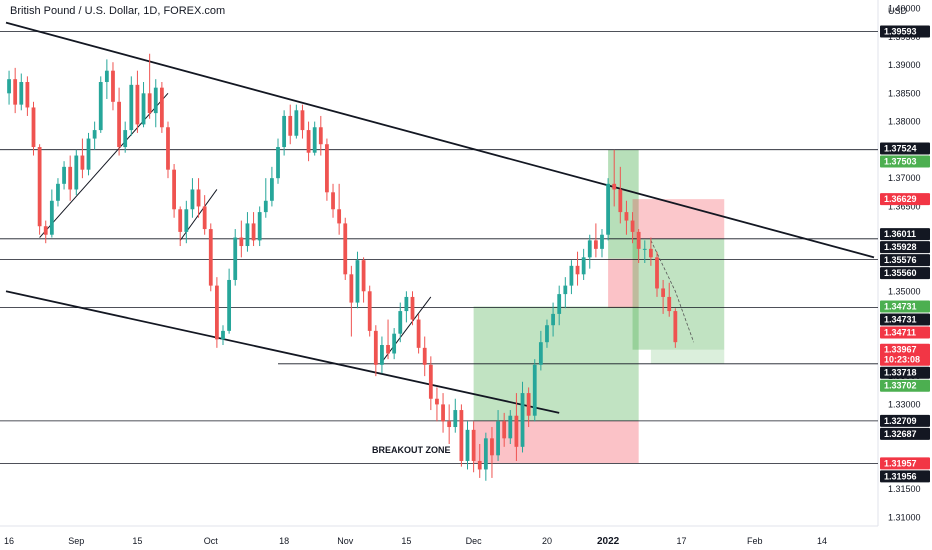 The height and width of the screenshot is (550, 932). I want to click on price-tag-label: 1.32709, so click(900, 421).